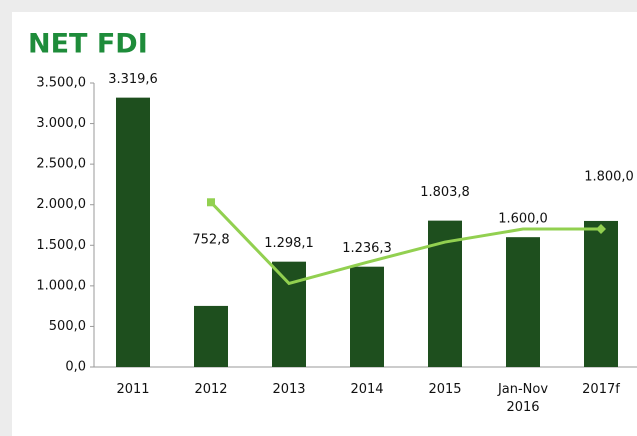 The height and width of the screenshot is (436, 637). Describe the element at coordinates (61, 204) in the screenshot. I see `y-tick-label: 2.000,0` at that location.